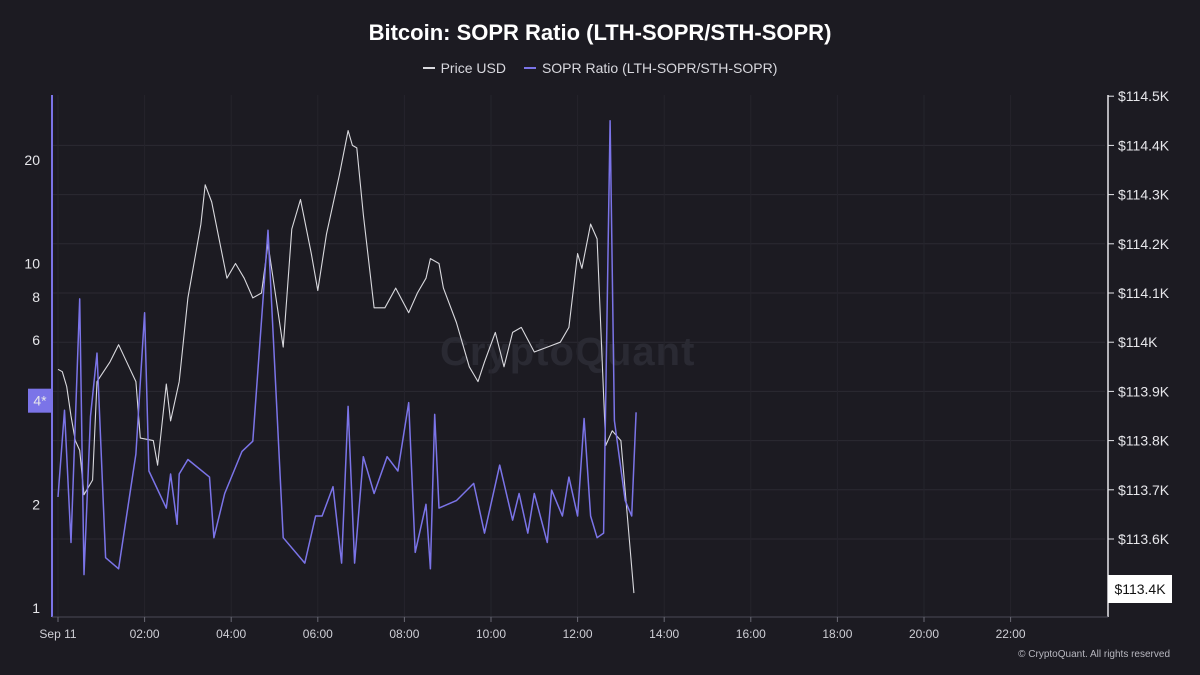  I want to click on y-left-tick-label: 2, so click(36, 504).